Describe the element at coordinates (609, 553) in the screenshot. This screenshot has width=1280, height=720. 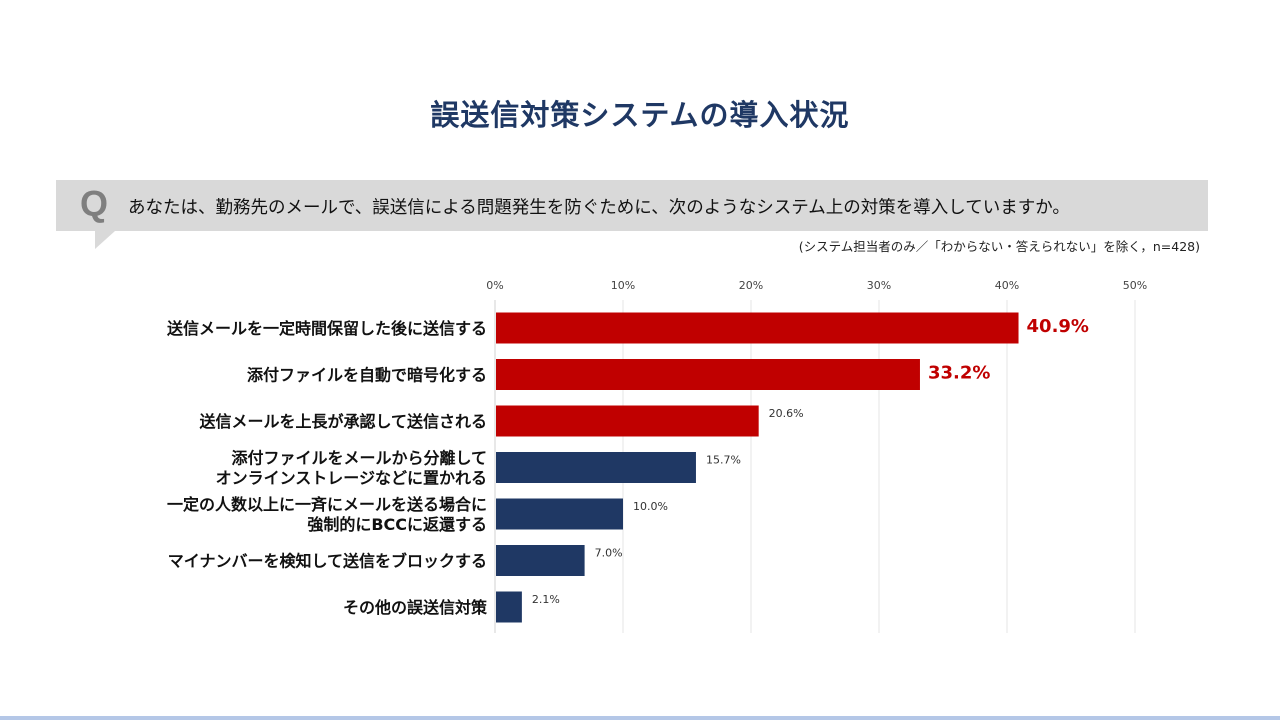
I see `data-label: 7.0%` at that location.